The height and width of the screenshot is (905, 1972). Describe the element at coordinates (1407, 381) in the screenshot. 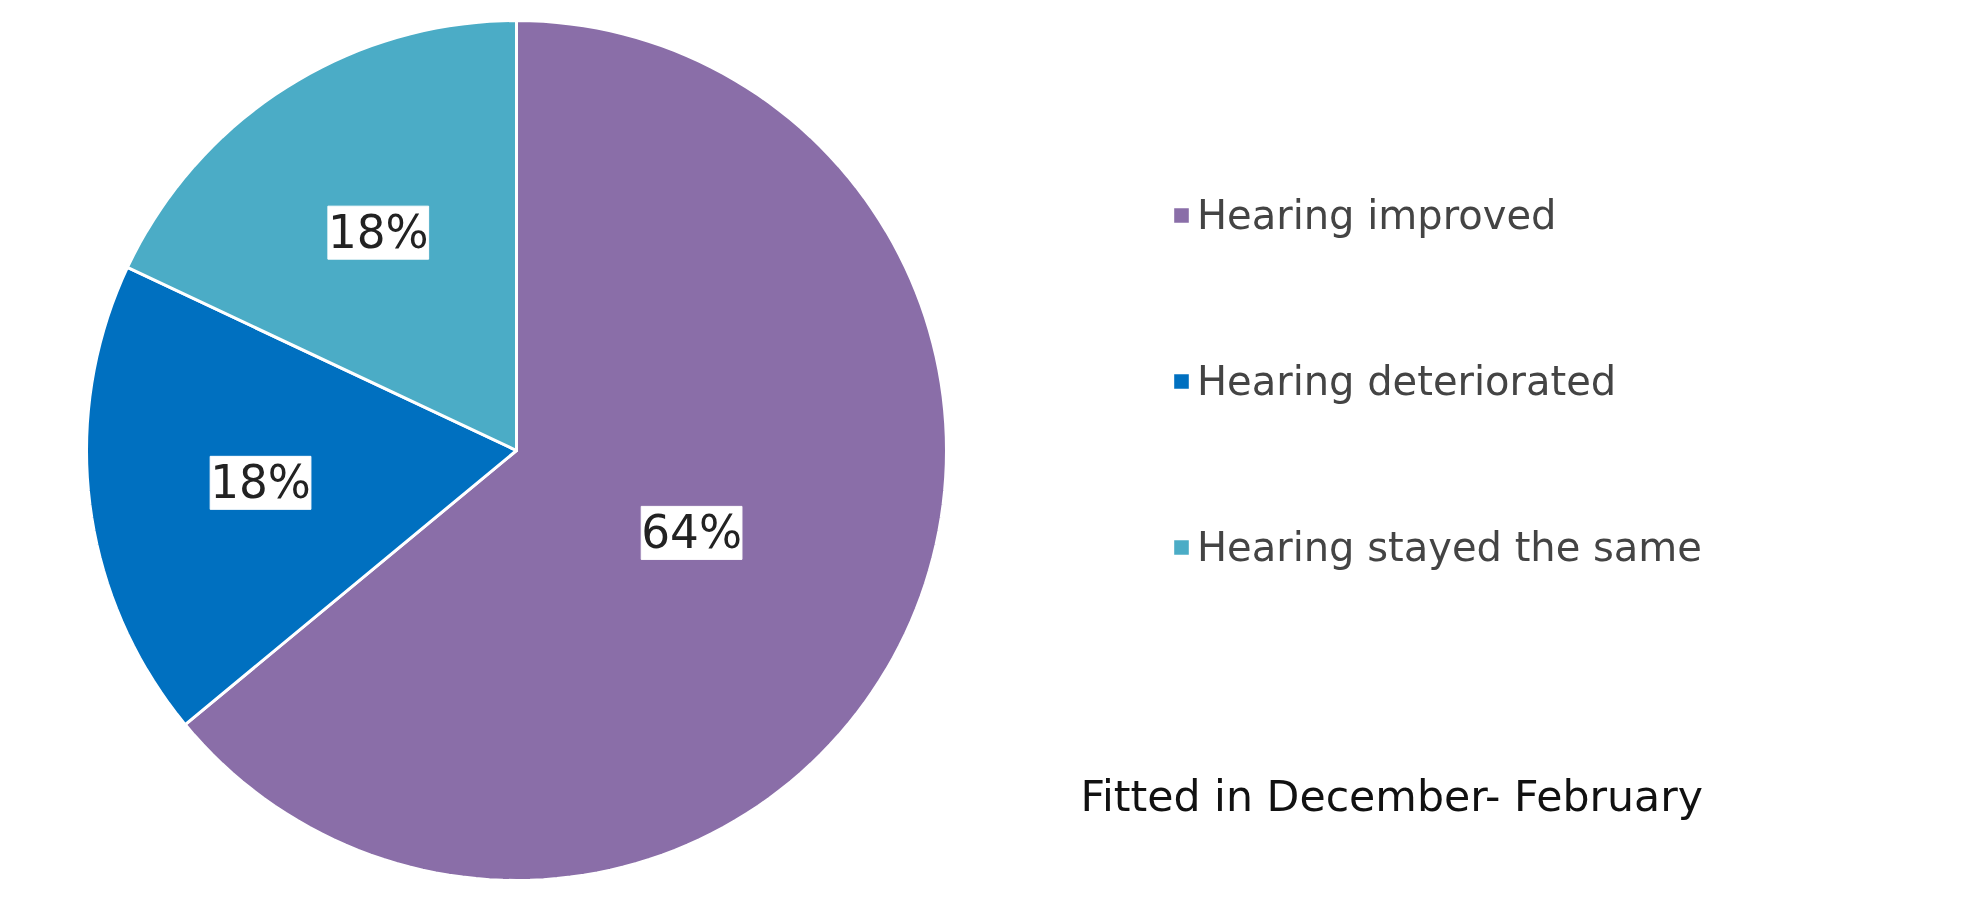

I see `legend-label: Hearing deteriorated` at that location.